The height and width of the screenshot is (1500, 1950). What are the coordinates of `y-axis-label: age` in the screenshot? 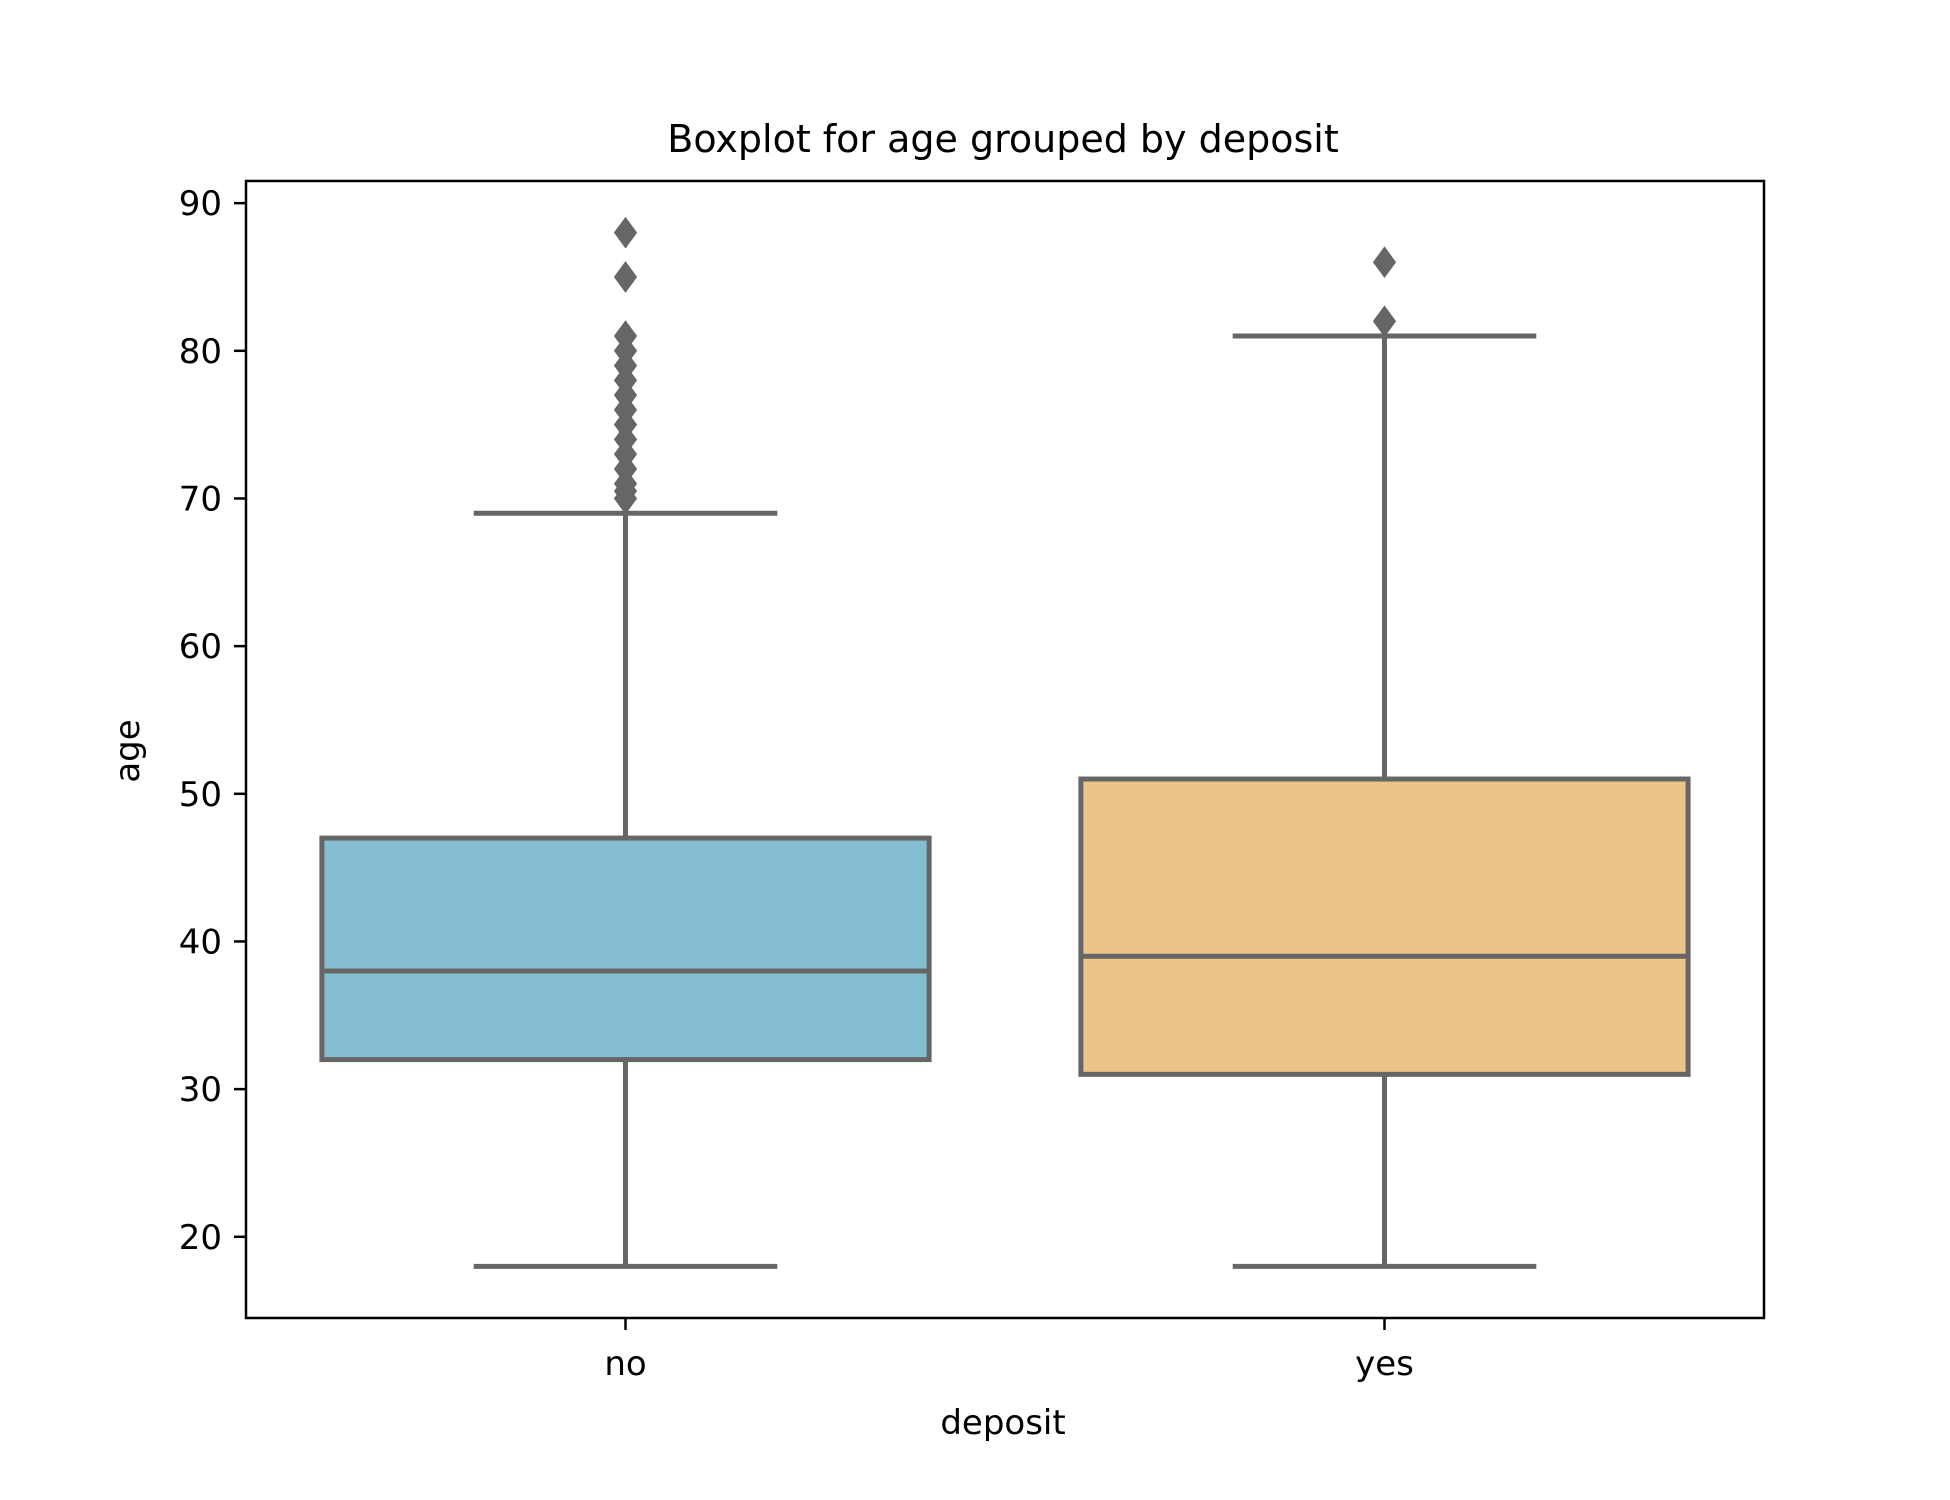 It's located at (128, 750).